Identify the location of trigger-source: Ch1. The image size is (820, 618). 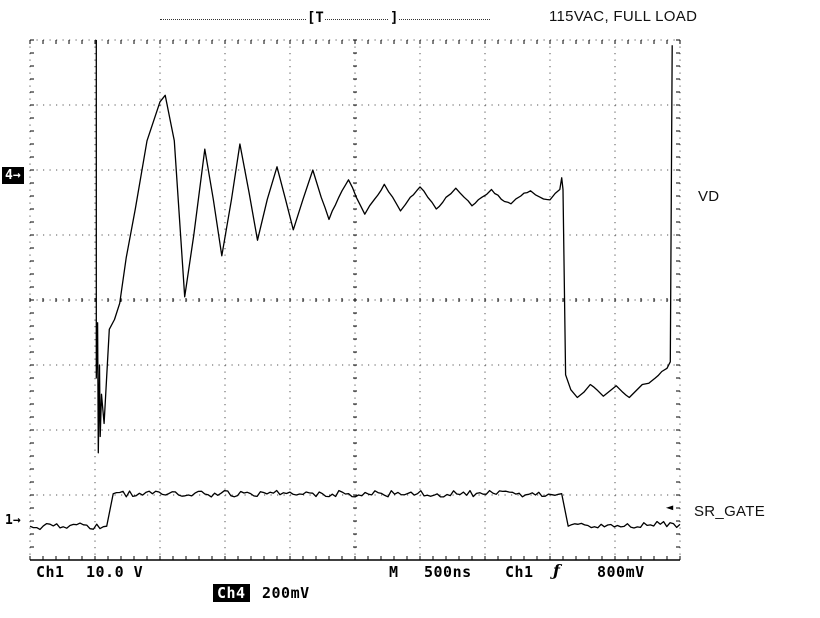
(519, 572).